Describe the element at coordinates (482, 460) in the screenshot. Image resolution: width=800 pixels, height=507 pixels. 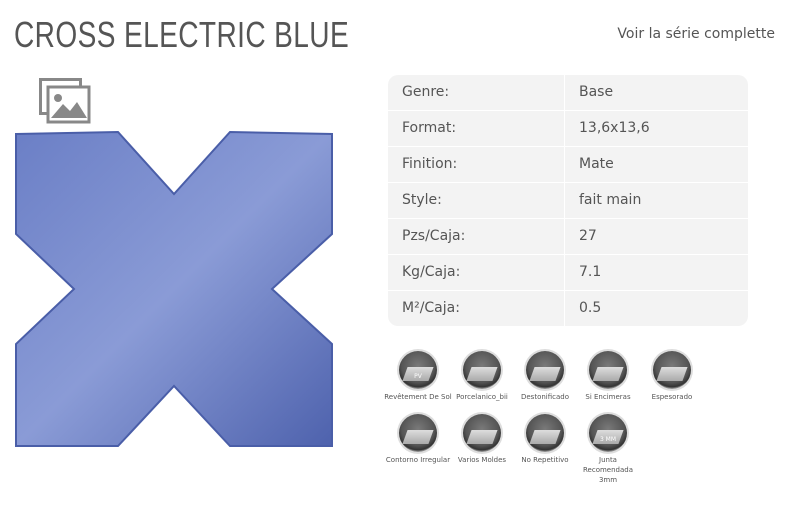
I see `feature-label: Varios Moldes` at that location.